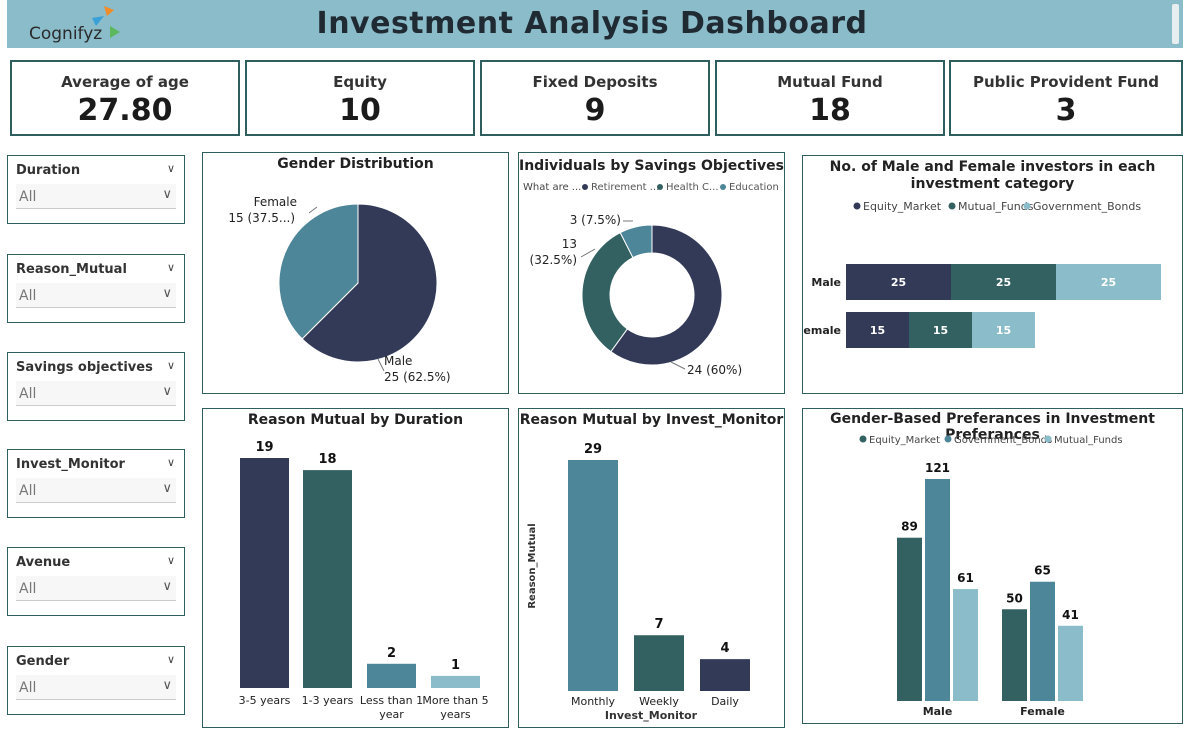 Image resolution: width=1193 pixels, height=732 pixels. I want to click on pie-slice-female, so click(318, 271).